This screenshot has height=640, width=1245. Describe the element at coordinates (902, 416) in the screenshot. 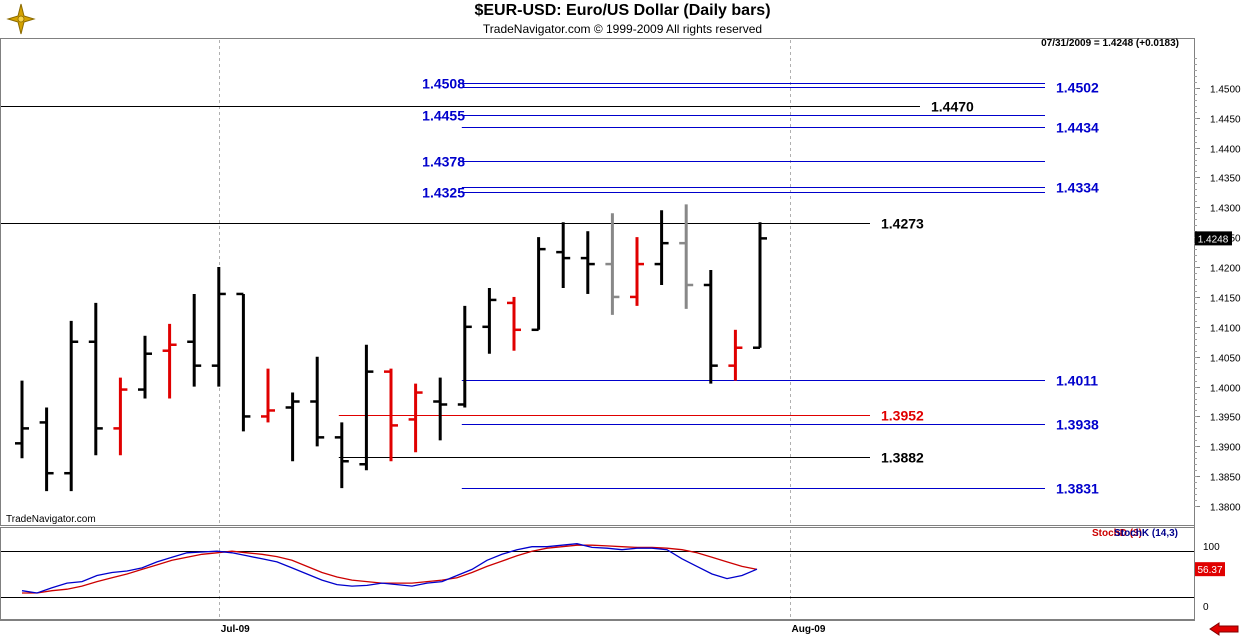

I see `level-label-10: 1.3952` at that location.